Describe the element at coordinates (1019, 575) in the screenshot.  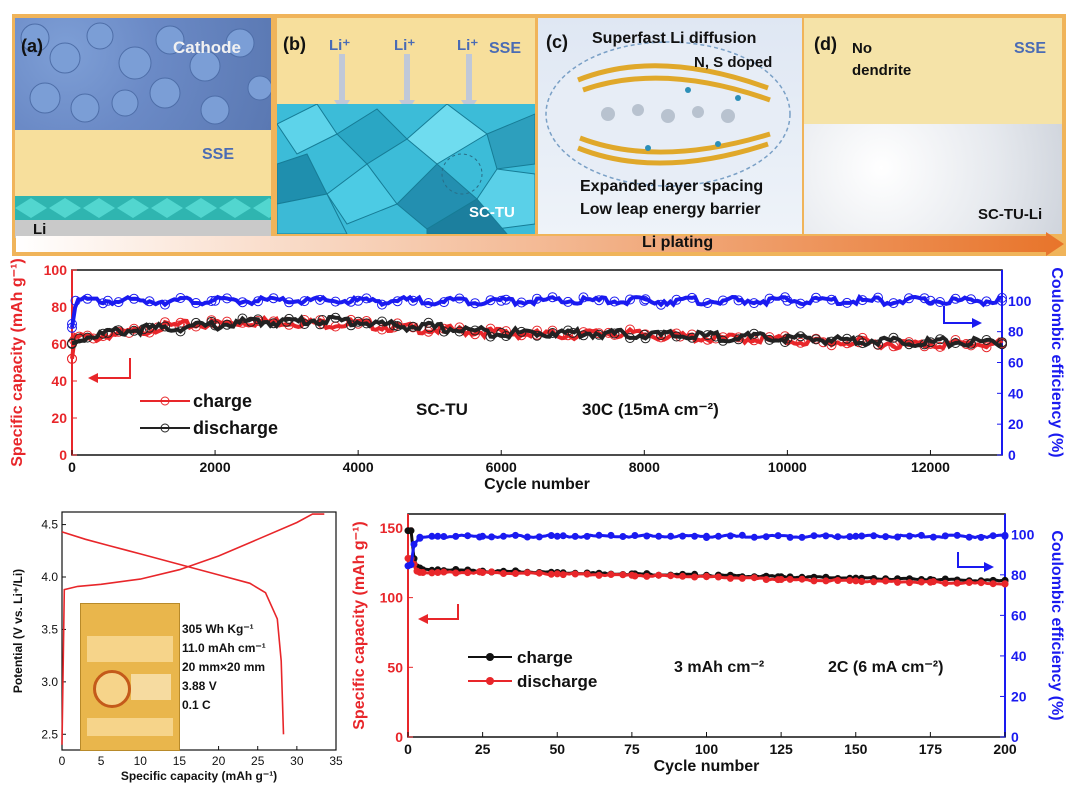
I see `y2-tick-label: 80` at that location.